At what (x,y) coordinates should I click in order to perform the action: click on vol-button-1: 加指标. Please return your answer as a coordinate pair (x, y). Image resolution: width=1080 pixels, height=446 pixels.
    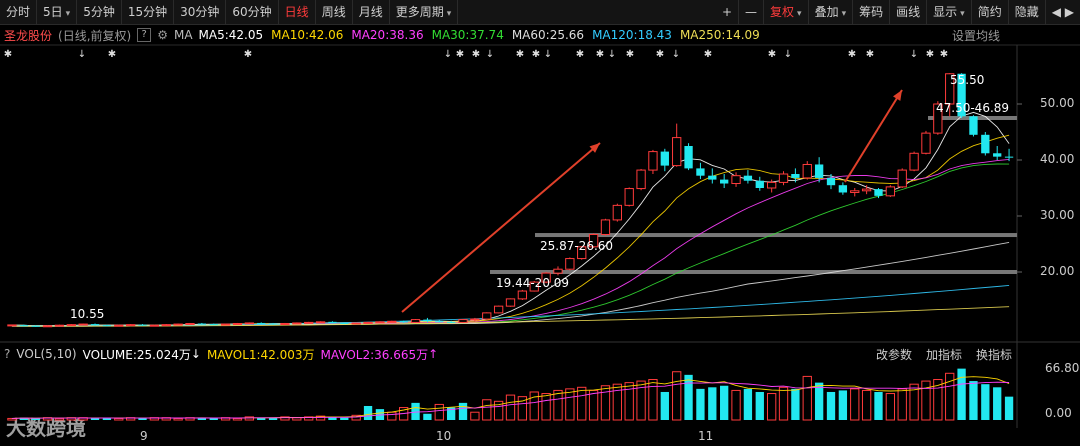
    Looking at the image, I should click on (943, 354).